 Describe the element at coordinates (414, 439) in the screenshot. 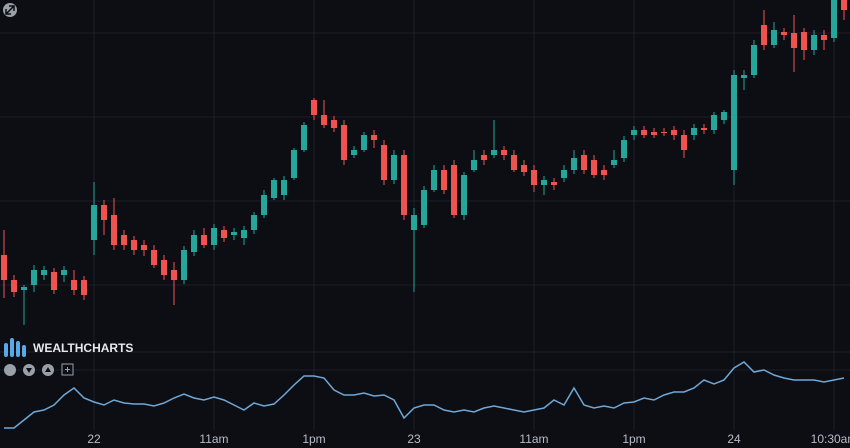

I see `x-tick-label: 23` at that location.